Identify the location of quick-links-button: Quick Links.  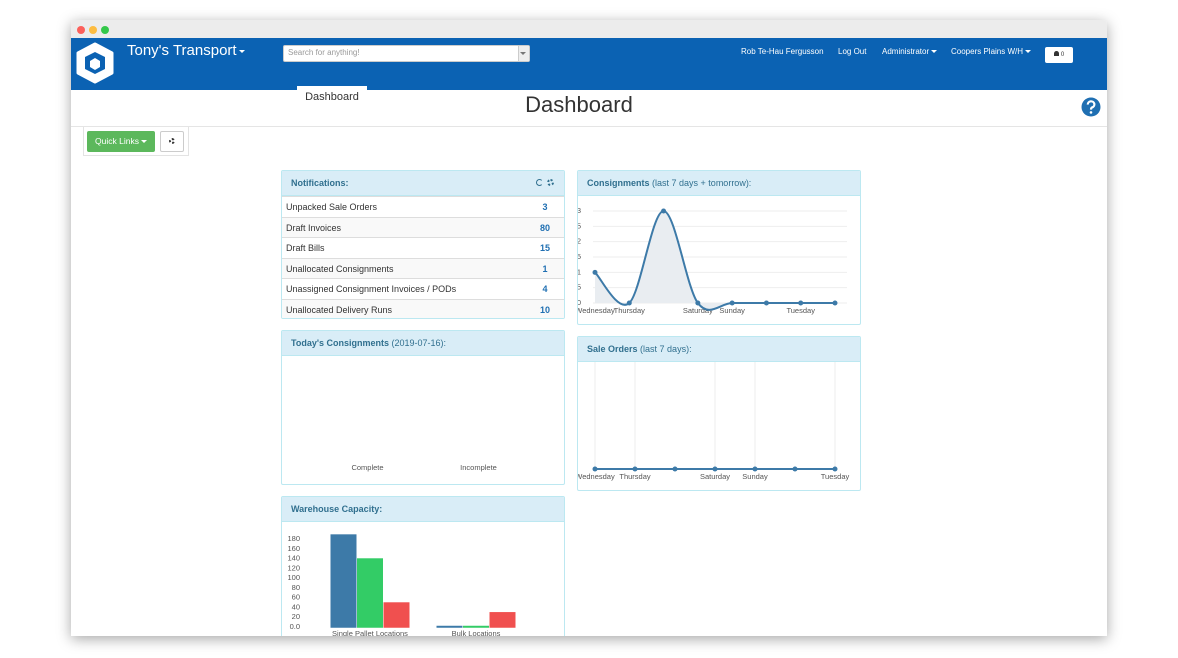
(121, 141).